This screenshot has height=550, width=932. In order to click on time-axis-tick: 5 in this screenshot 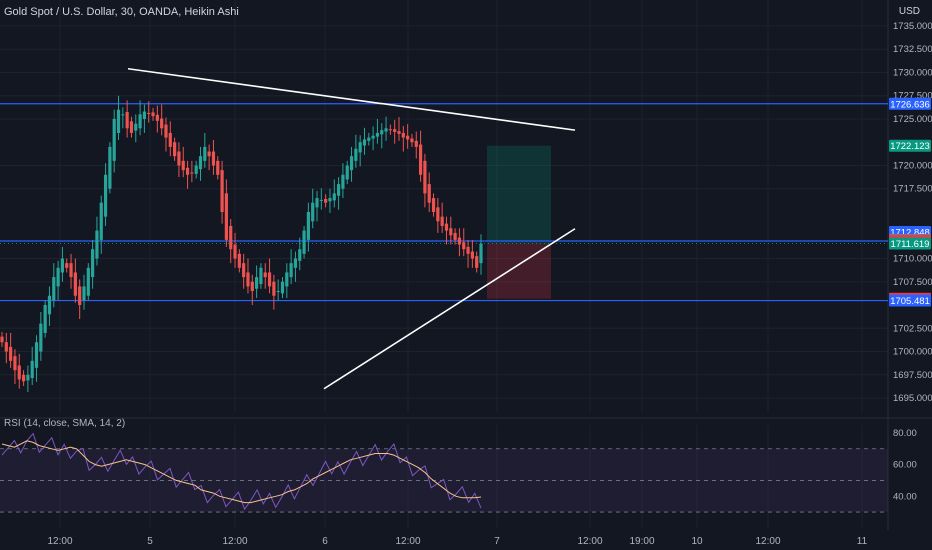, I will do `click(150, 541)`.